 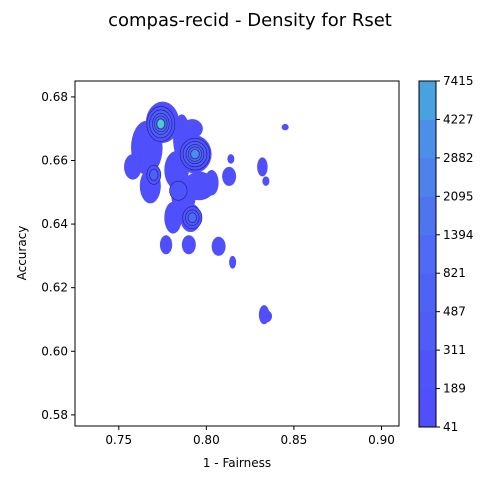 What do you see at coordinates (250, 20) in the screenshot?
I see `chart-title: compas-recid - Density for Rset` at bounding box center [250, 20].